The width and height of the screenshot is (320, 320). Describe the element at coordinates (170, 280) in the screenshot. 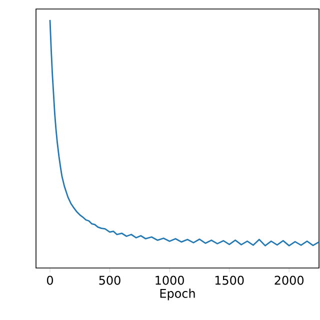

I see `x-tick-label: 1000` at that location.